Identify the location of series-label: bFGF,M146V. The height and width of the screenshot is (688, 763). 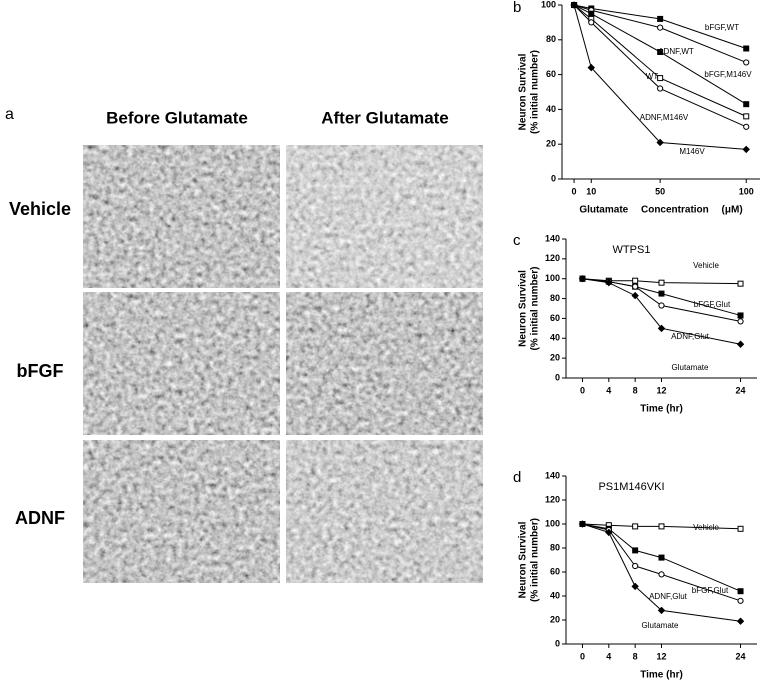
(728, 74).